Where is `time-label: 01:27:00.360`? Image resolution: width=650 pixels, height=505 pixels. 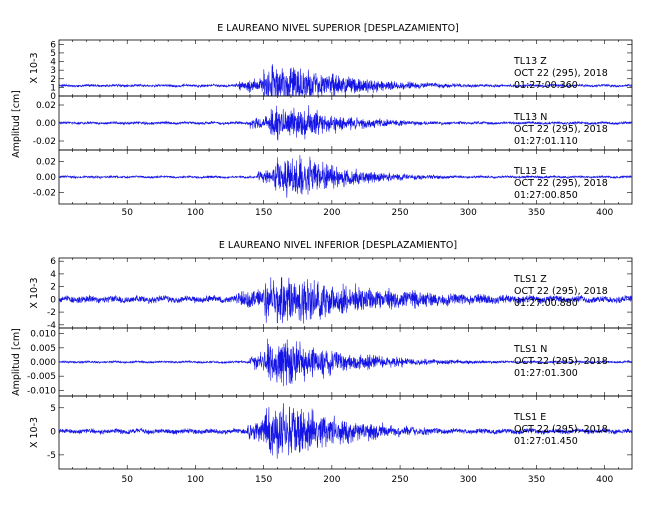
time-label: 01:27:00.360 is located at coordinates (546, 85).